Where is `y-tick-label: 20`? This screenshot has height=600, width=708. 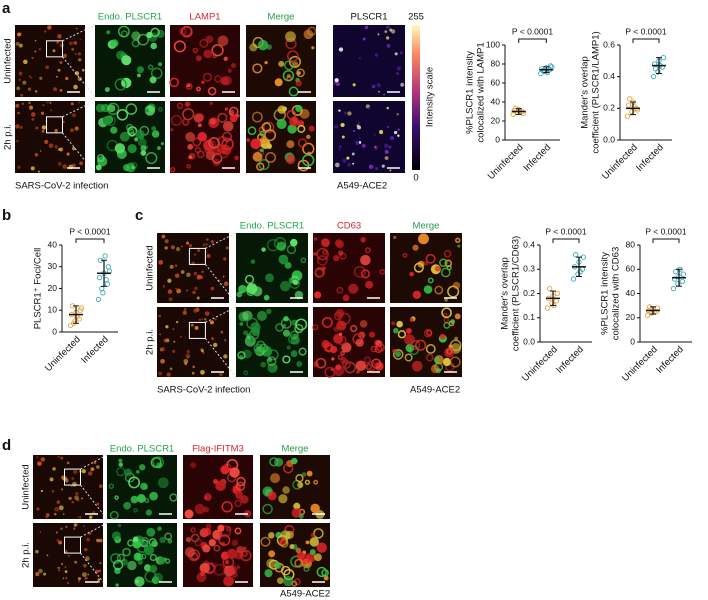 y-tick-label: 20 is located at coordinates (631, 317).